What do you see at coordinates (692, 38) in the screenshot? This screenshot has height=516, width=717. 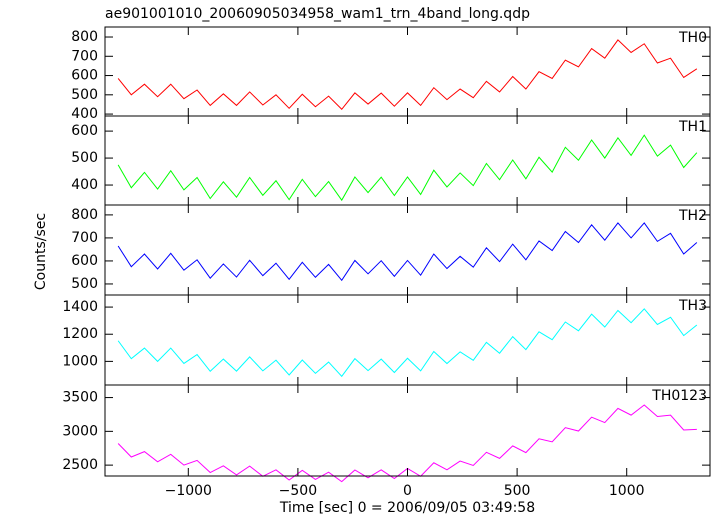 I see `series-label: TH0` at bounding box center [692, 38].